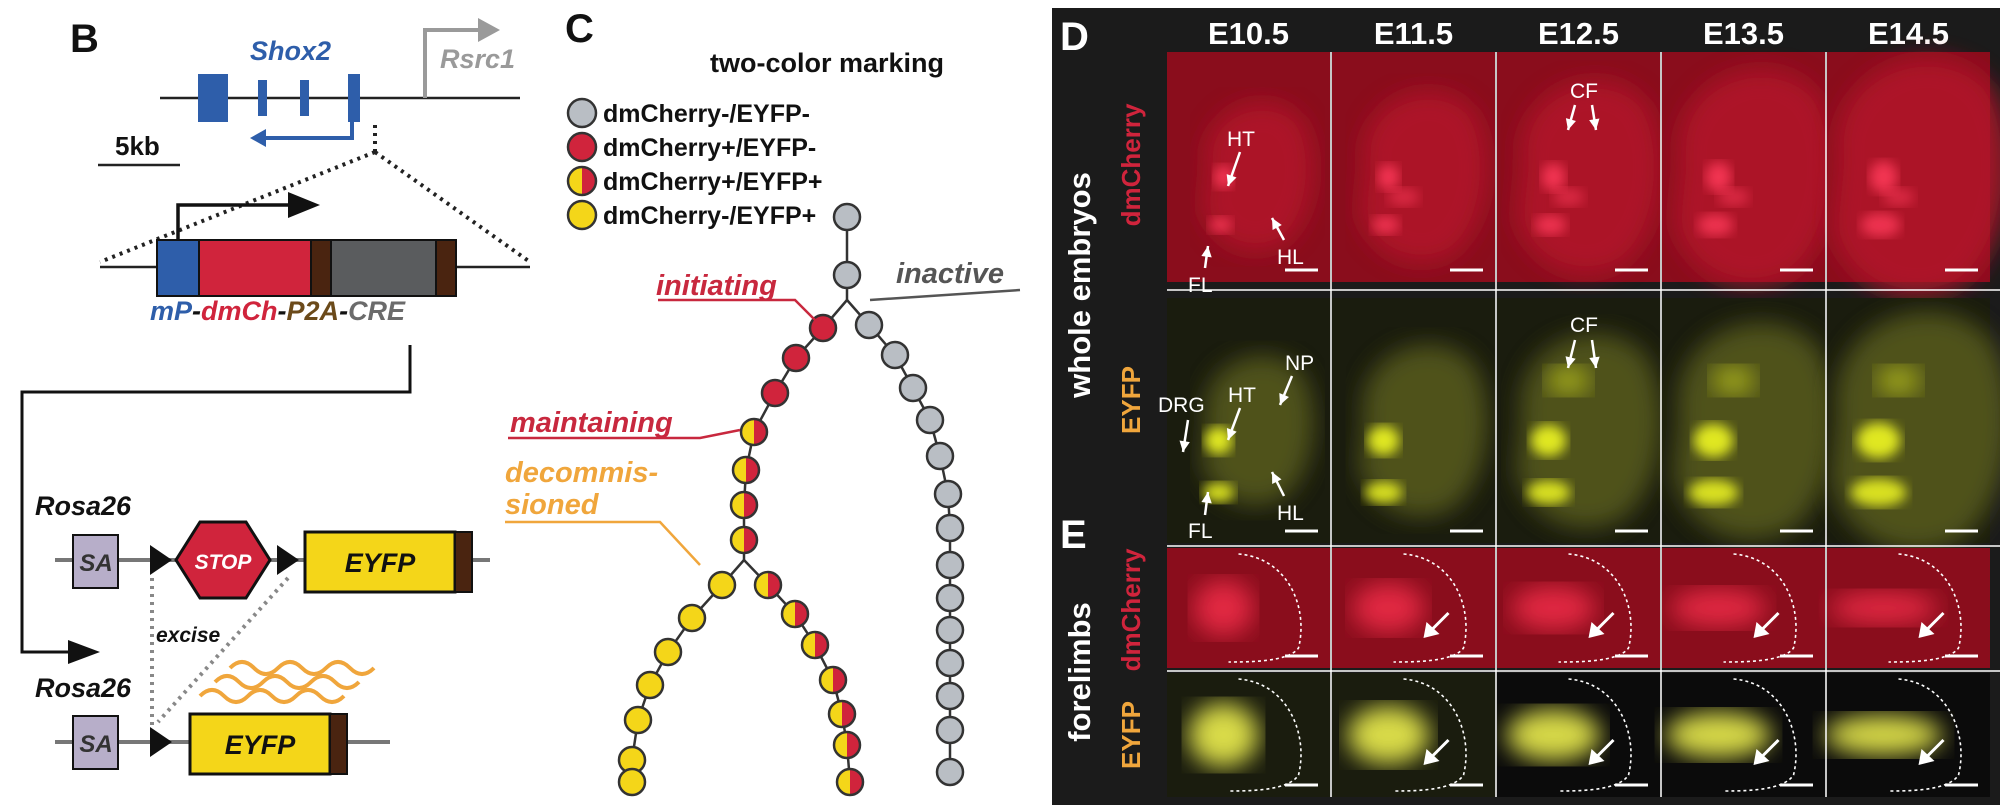  I want to click on panel-letter-d: D, so click(1074, 37).